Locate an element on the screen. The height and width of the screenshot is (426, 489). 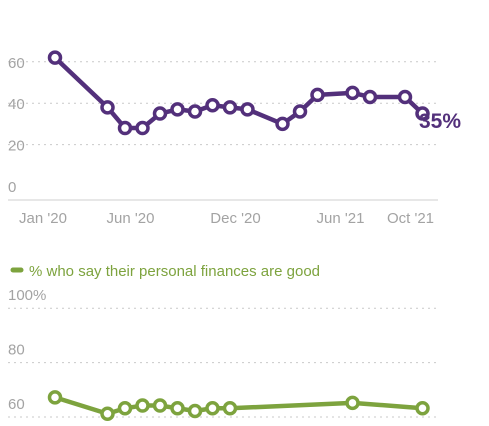
bottom-y-axis: 60 80 100% is located at coordinates (27, 350).